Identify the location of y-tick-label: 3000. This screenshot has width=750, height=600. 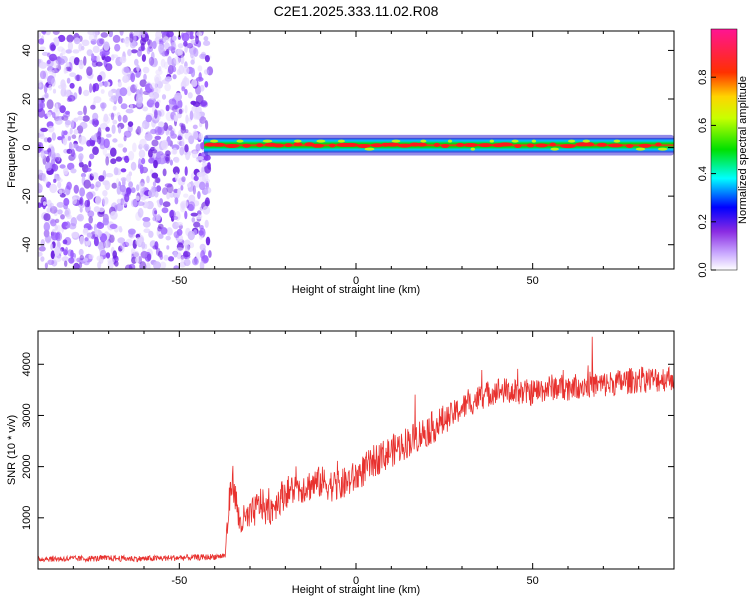
(27, 415).